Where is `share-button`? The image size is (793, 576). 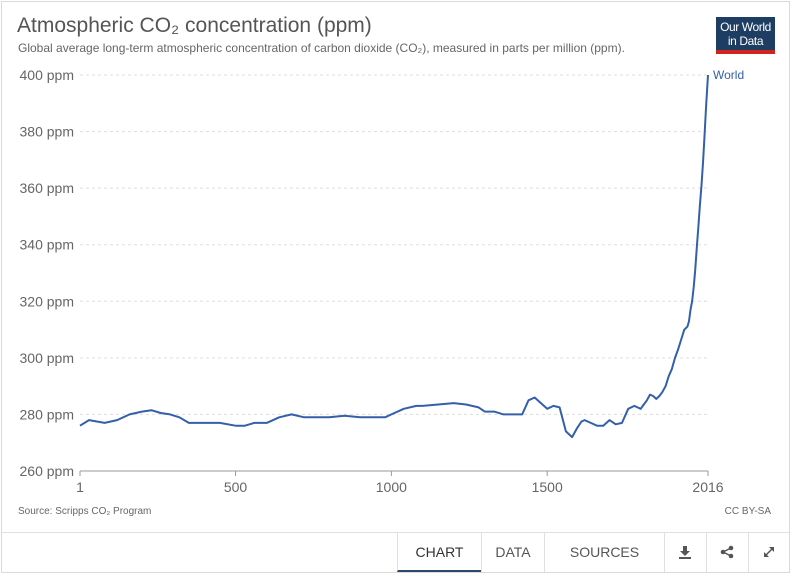
share-button is located at coordinates (727, 552).